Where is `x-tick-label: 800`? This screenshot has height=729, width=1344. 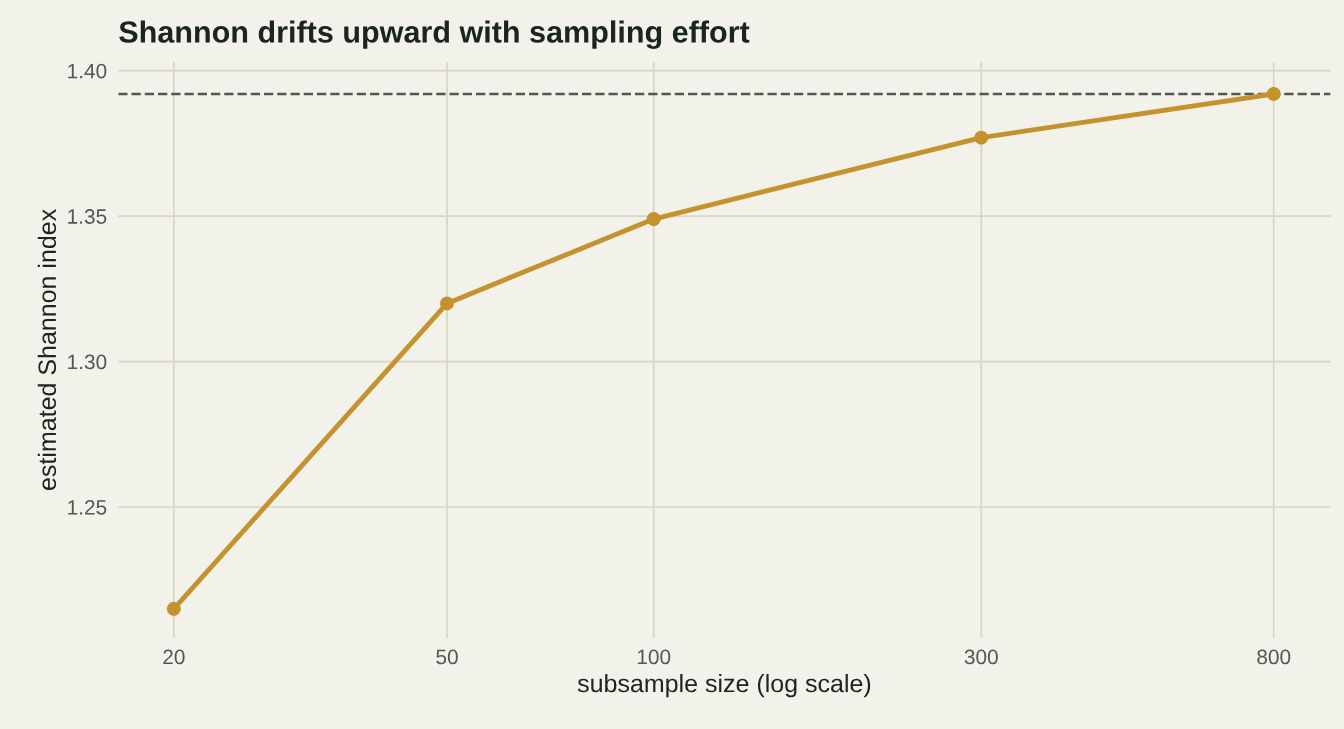
x-tick-label: 800 is located at coordinates (1274, 657).